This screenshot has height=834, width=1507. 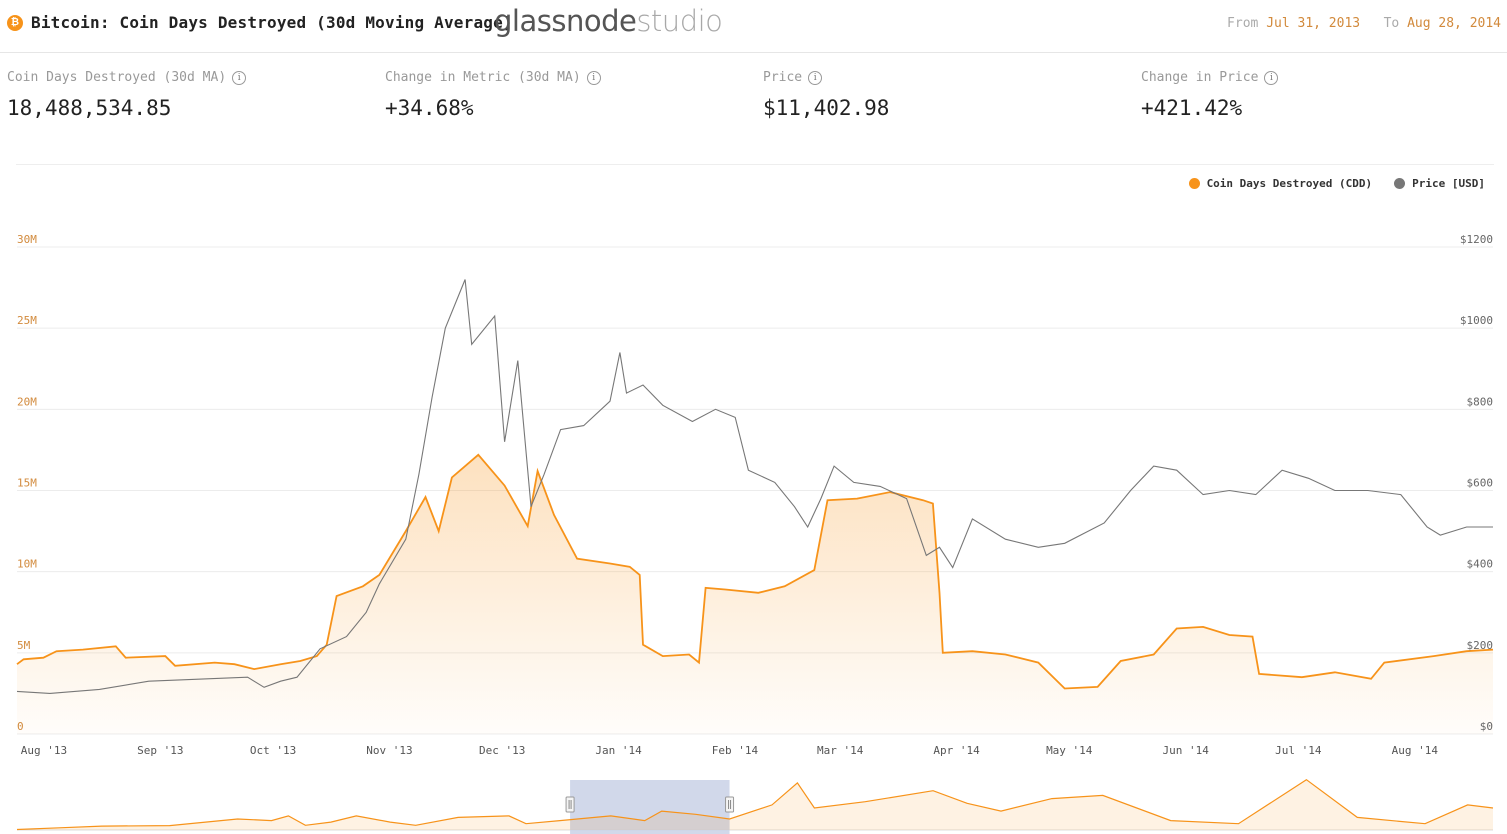 I want to click on x-tick-label: Jan '14, so click(x=618, y=750).